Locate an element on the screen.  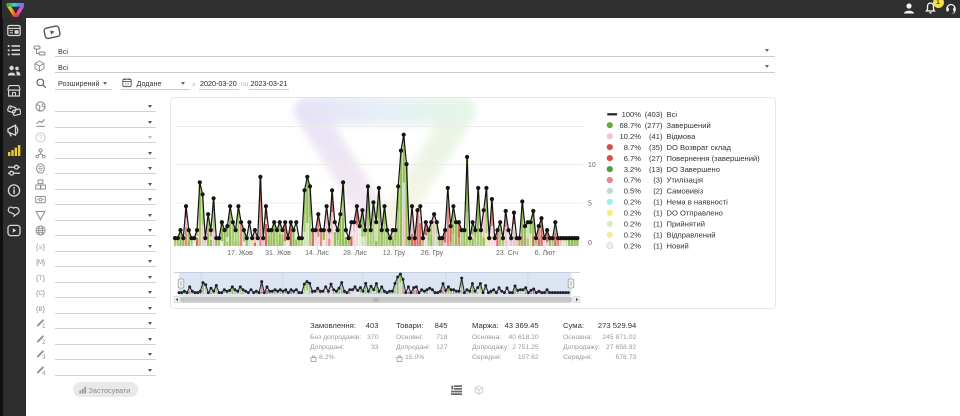
svg-text: DO Завершено is located at coordinates (693, 169).